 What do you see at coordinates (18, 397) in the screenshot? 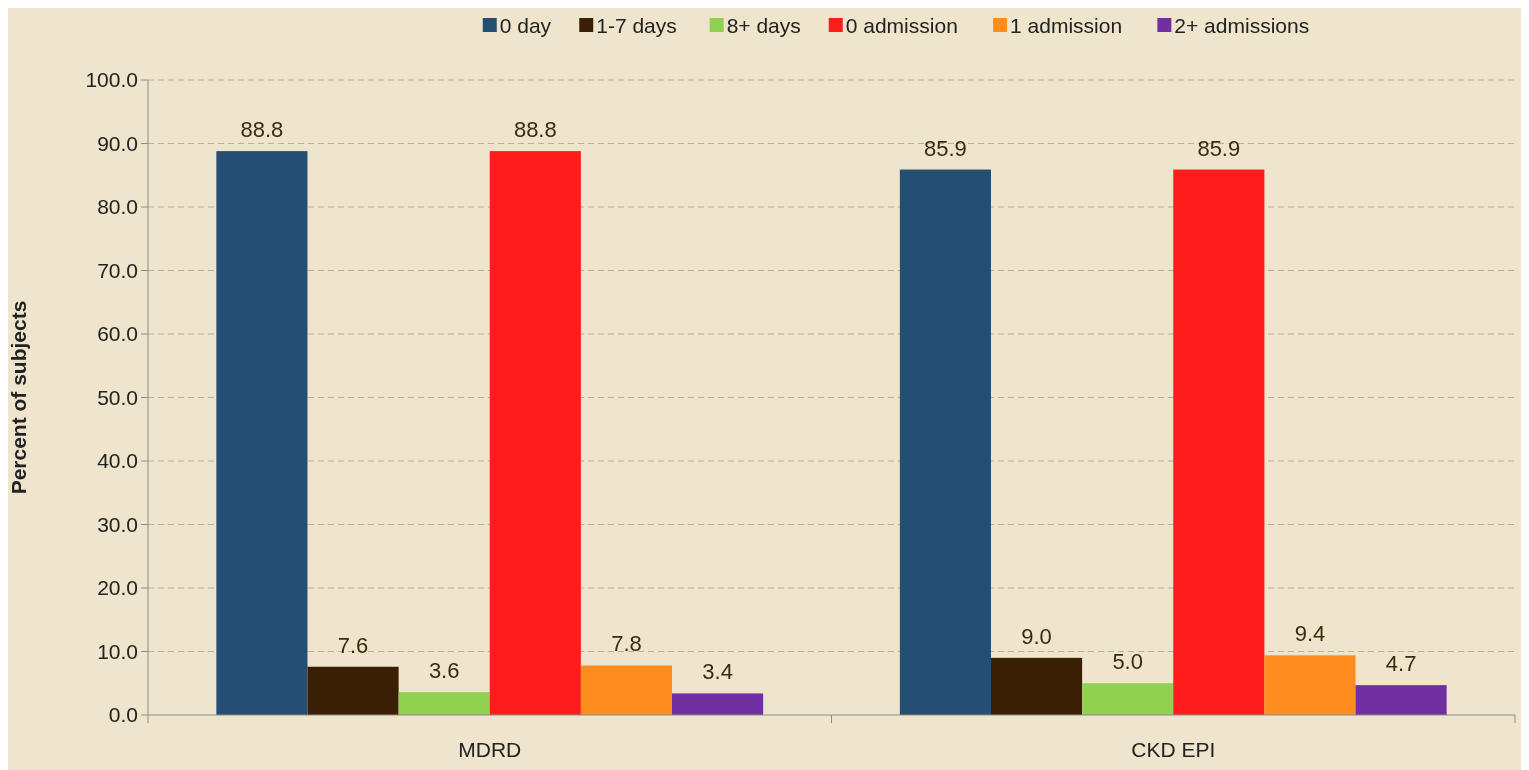
I see `y-axis-title: Percent of subjects` at bounding box center [18, 397].